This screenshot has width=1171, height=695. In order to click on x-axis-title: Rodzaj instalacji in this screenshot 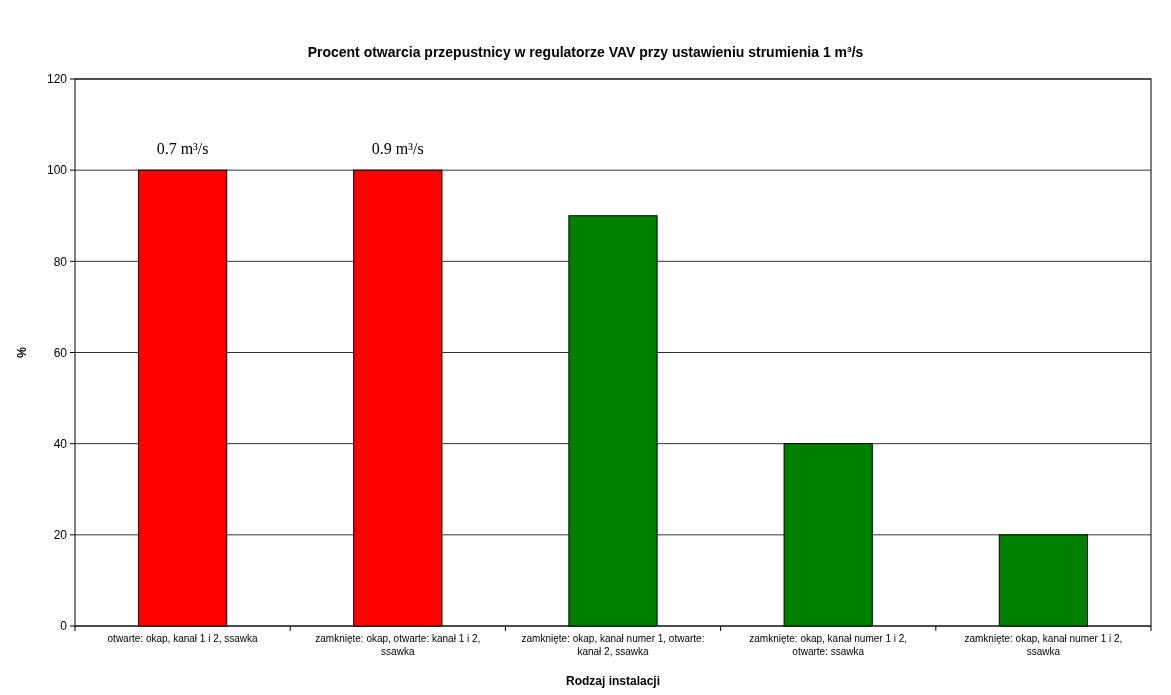, I will do `click(613, 681)`.